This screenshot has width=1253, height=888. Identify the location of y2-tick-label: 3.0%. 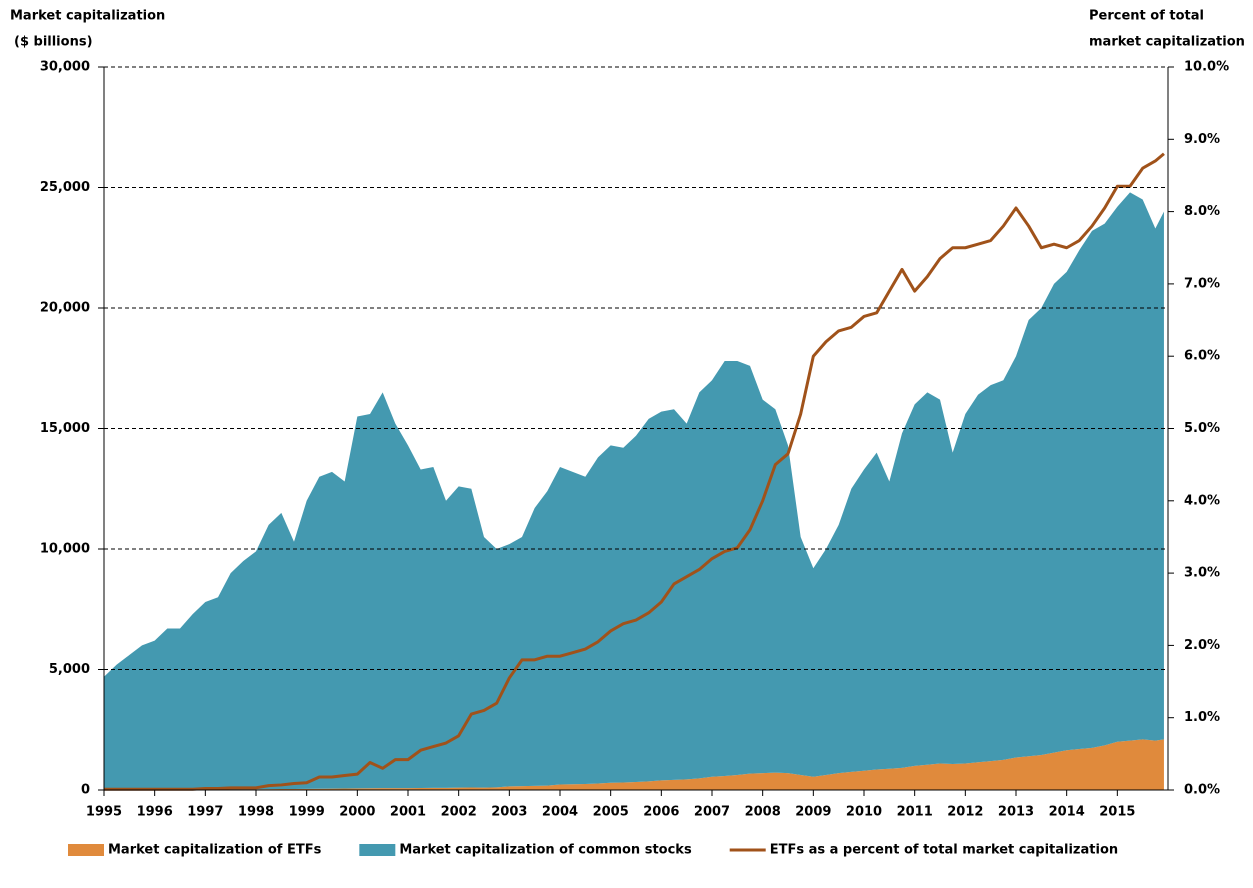
(1202, 573).